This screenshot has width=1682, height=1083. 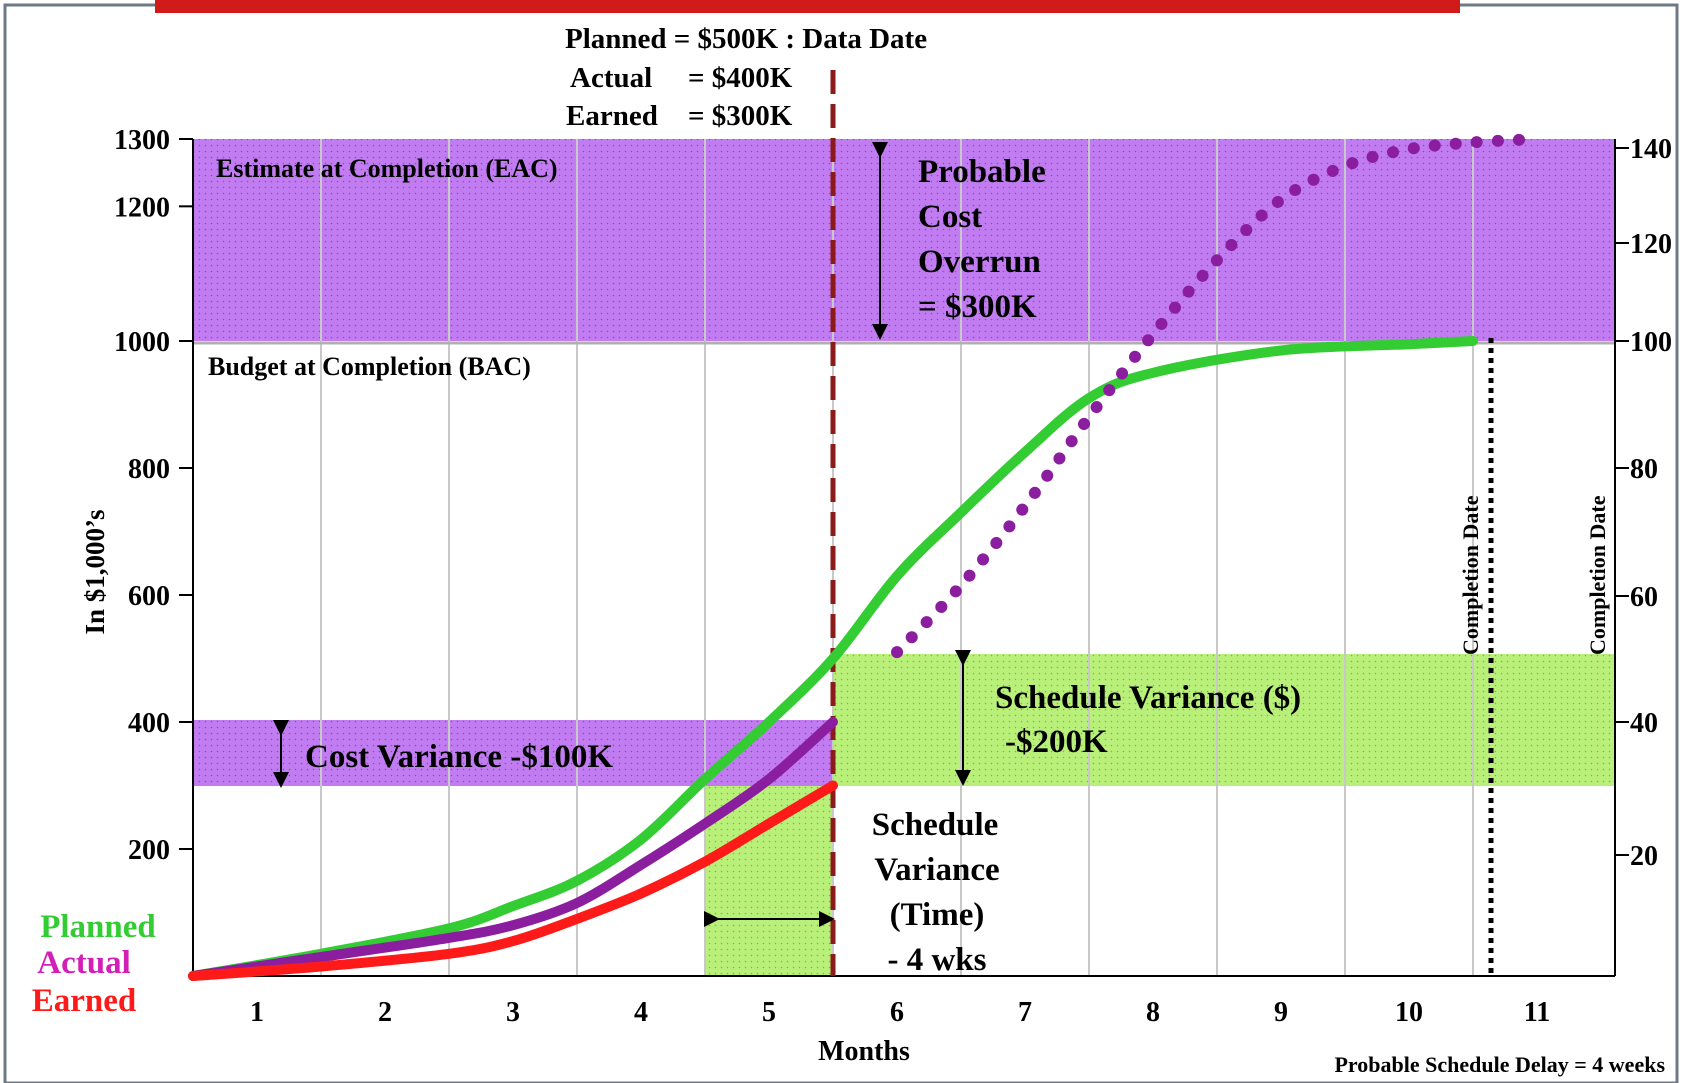 What do you see at coordinates (1148, 698) in the screenshot?
I see `sv-dollar-label-1: Schedule Variance ($)` at bounding box center [1148, 698].